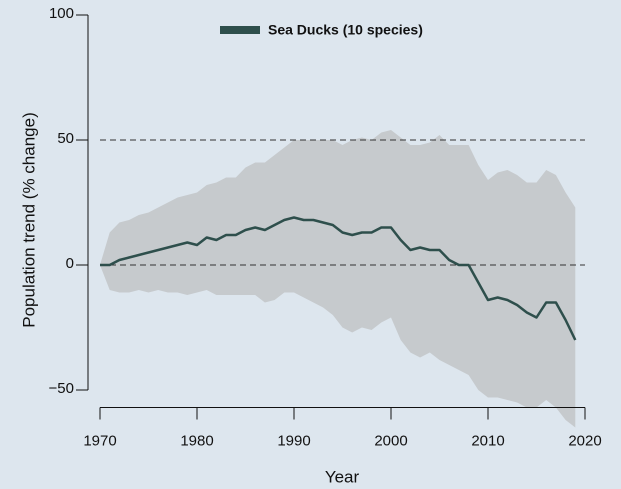 Image resolution: width=621 pixels, height=489 pixels. What do you see at coordinates (293, 440) in the screenshot?
I see `x-tick-label: 1990` at bounding box center [293, 440].